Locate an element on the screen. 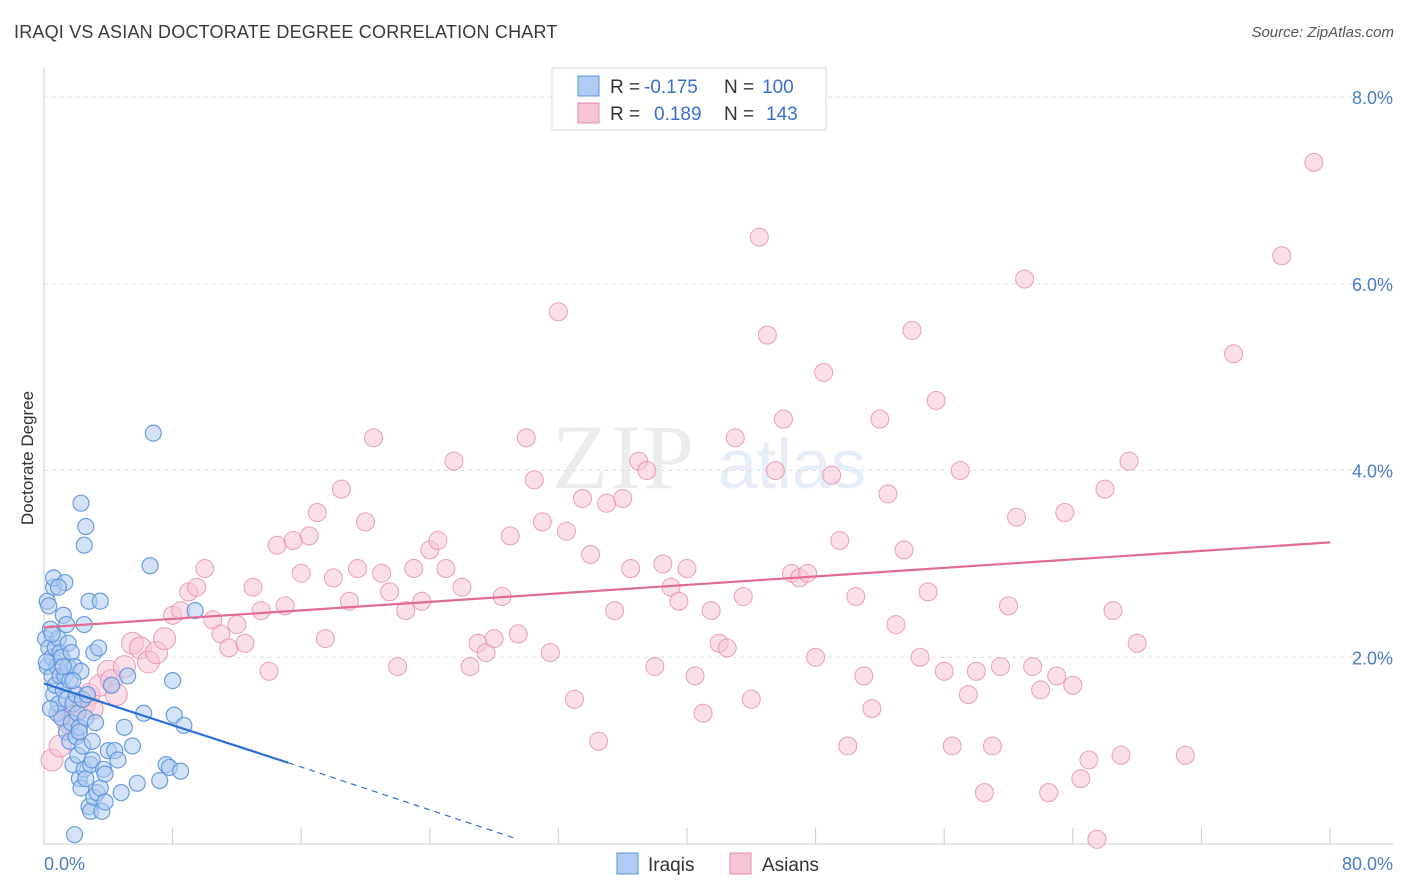 This screenshot has width=1406, height=892. y-axis-label: Doctorate Degree is located at coordinates (27, 458).